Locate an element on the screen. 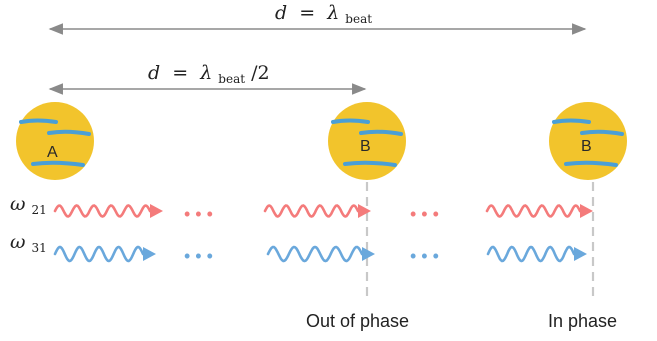  omega-31-label: ω 31 is located at coordinates (28, 243).